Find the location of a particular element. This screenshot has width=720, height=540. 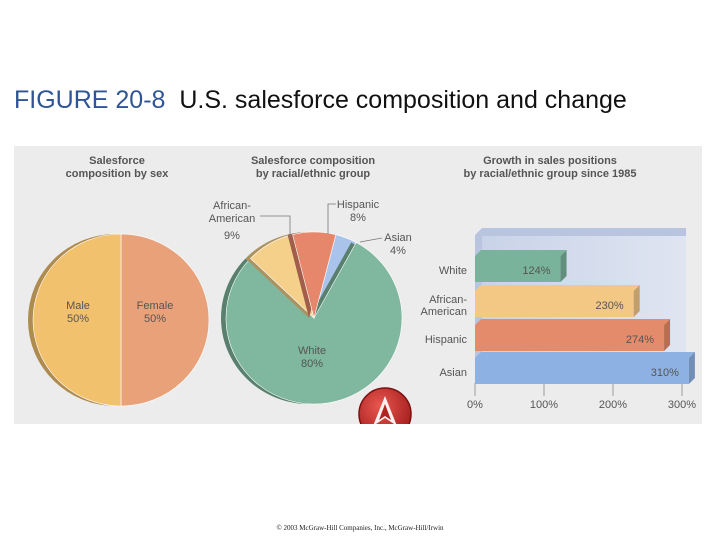

pie-slice-male is located at coordinates (77, 320).